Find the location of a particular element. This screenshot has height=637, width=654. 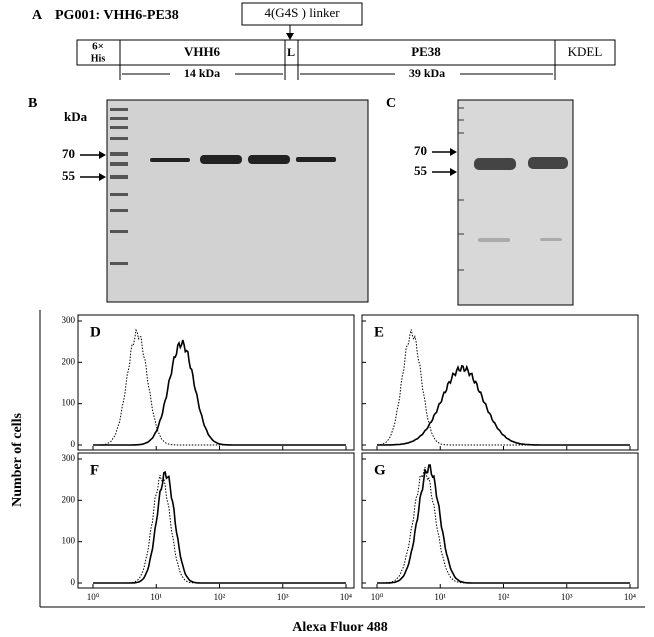

panel-label: E is located at coordinates (379, 332).